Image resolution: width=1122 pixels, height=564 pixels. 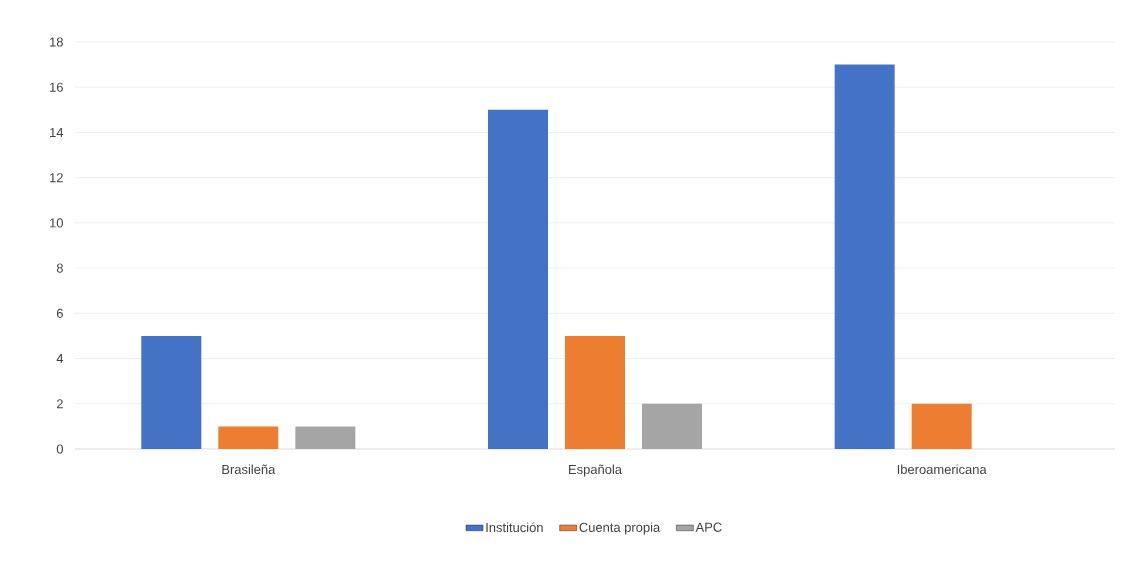 What do you see at coordinates (249, 469) in the screenshot?
I see `x-tick-label: Brasileña` at bounding box center [249, 469].